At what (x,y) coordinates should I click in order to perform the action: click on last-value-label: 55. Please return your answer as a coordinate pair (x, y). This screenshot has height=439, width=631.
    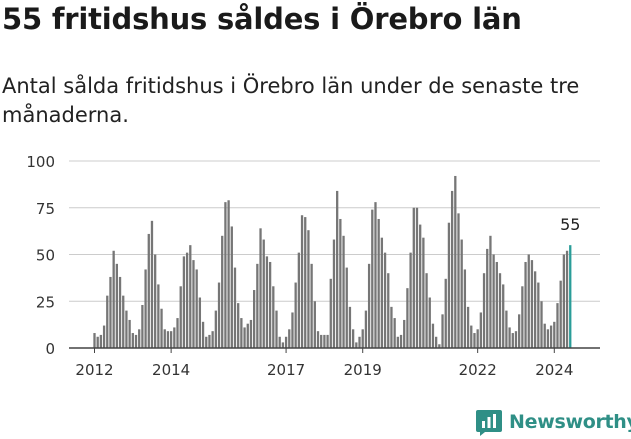
    Looking at the image, I should click on (570, 224).